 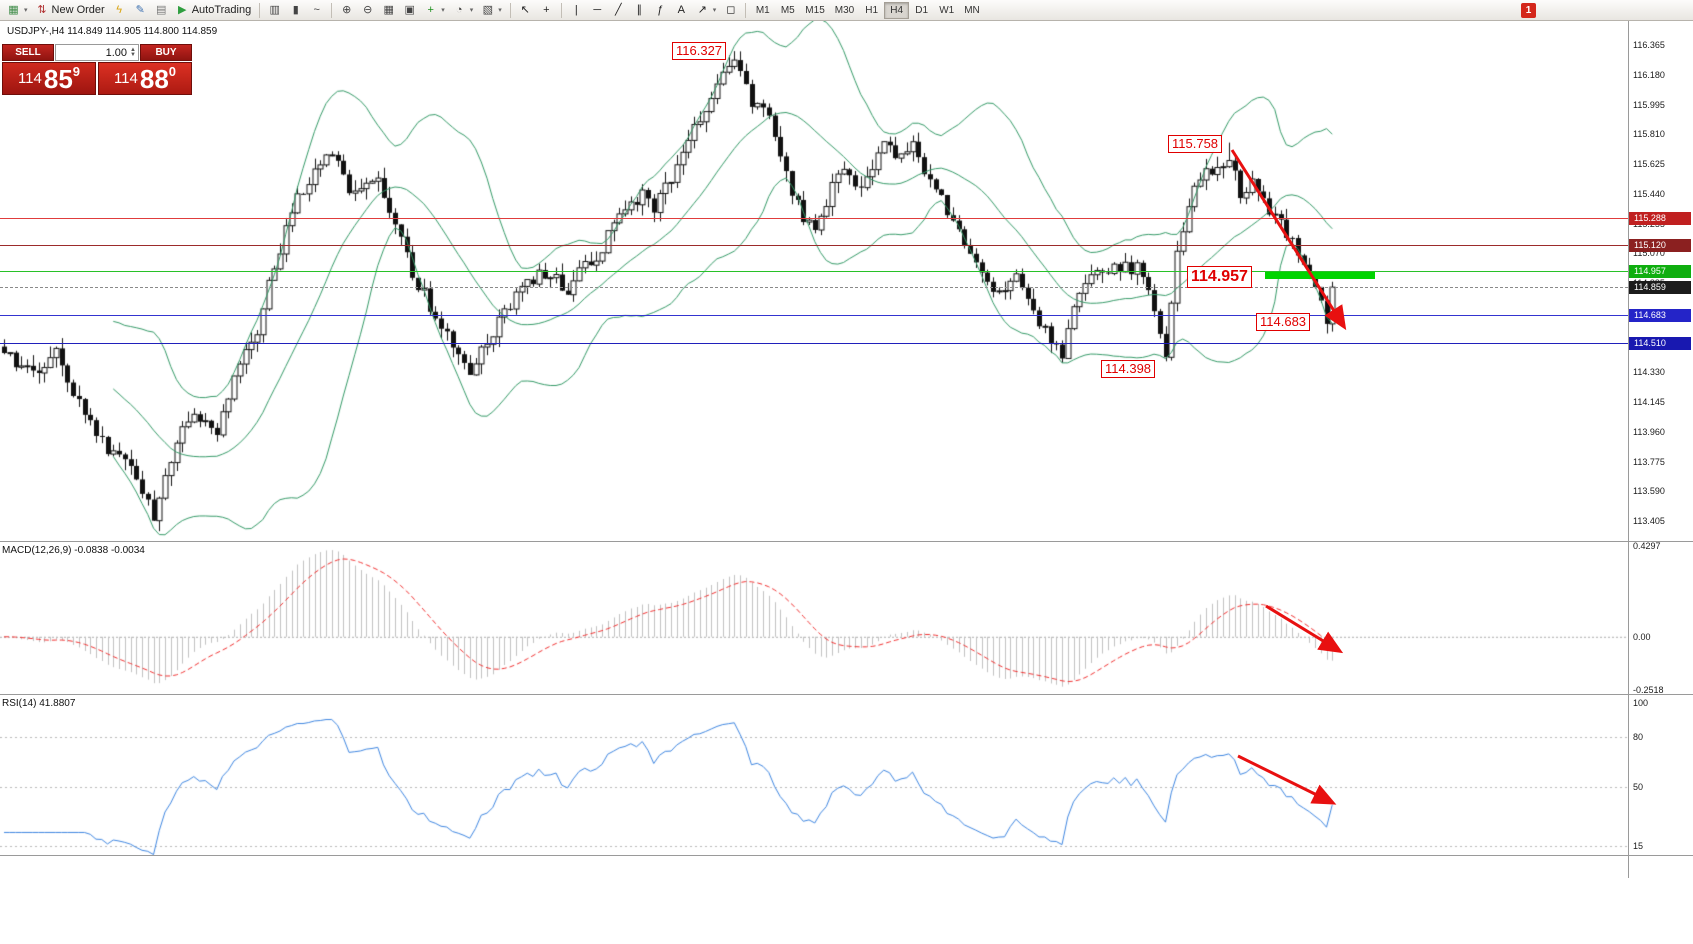 I want to click on bar-chart-icon: ▥, so click(x=274, y=10).